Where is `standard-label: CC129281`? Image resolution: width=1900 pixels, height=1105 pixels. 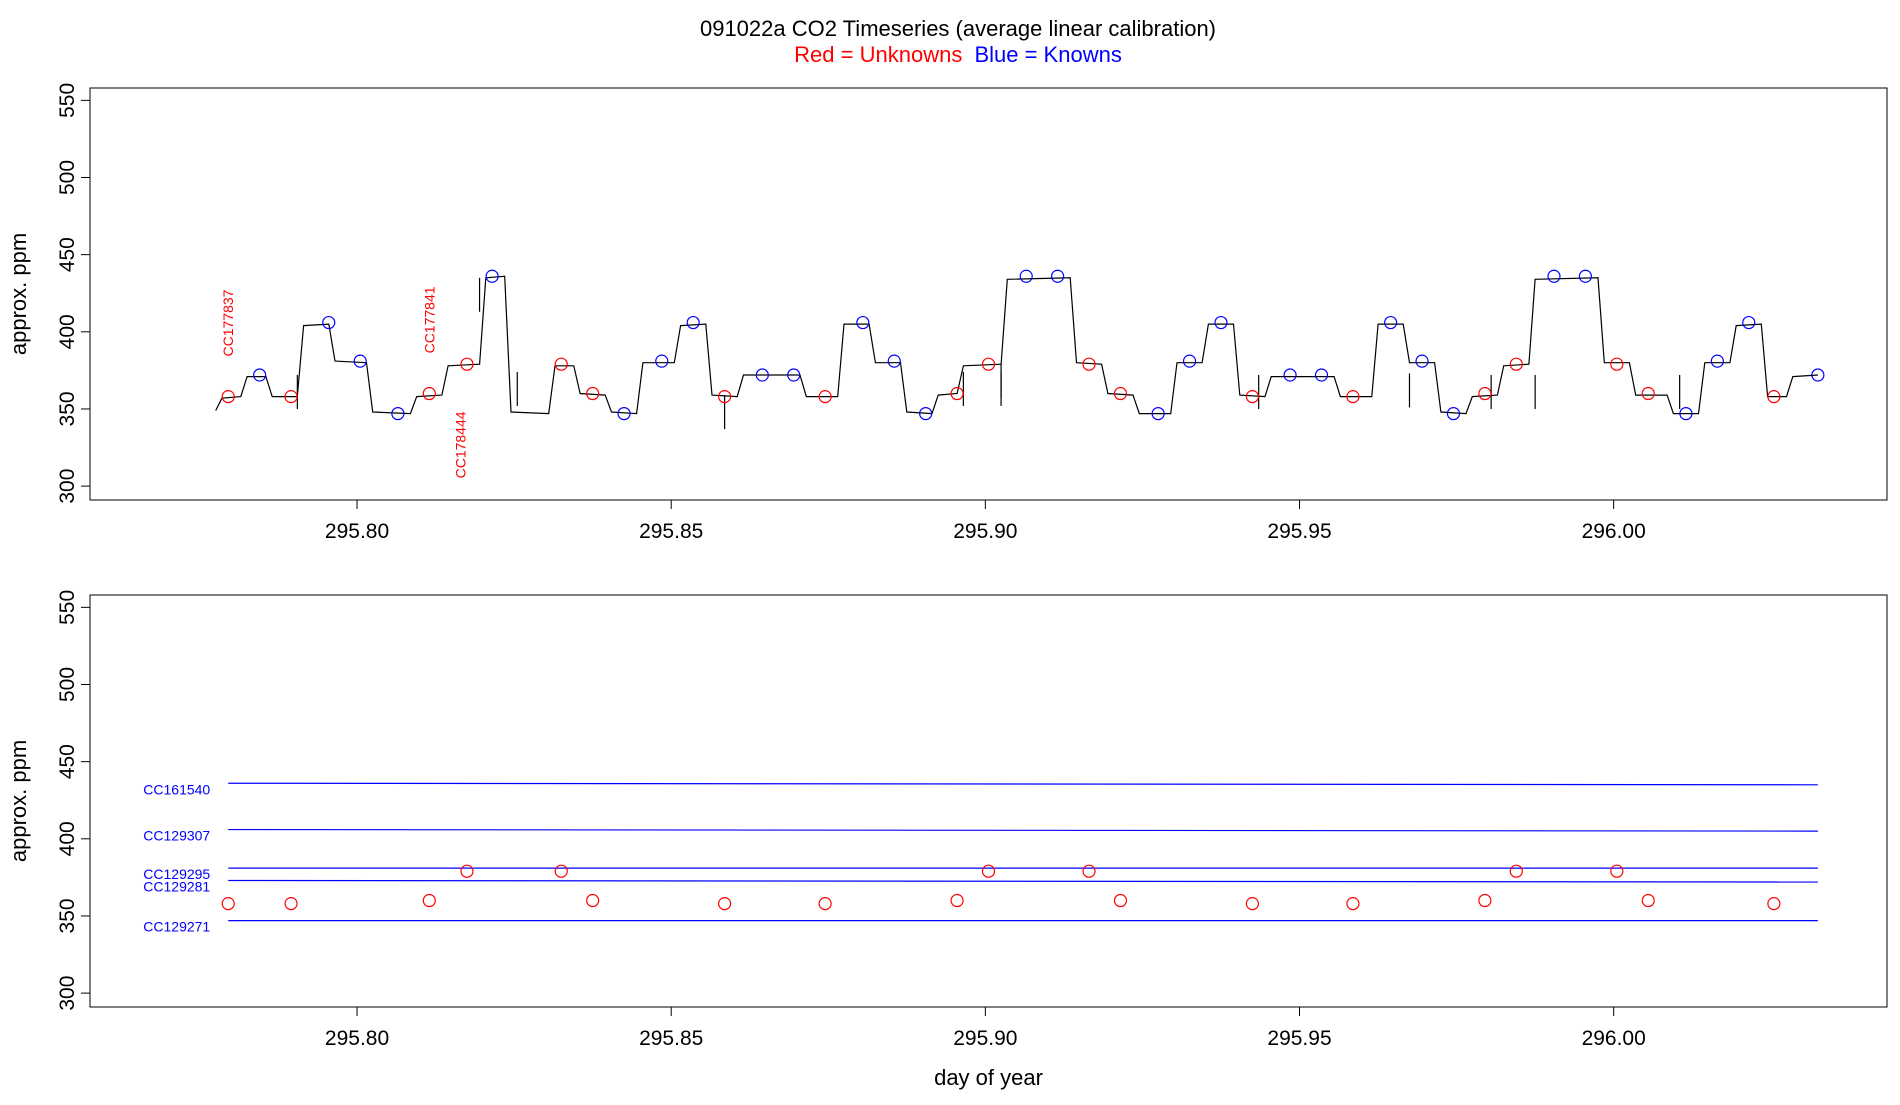 standard-label: CC129281 is located at coordinates (176, 886).